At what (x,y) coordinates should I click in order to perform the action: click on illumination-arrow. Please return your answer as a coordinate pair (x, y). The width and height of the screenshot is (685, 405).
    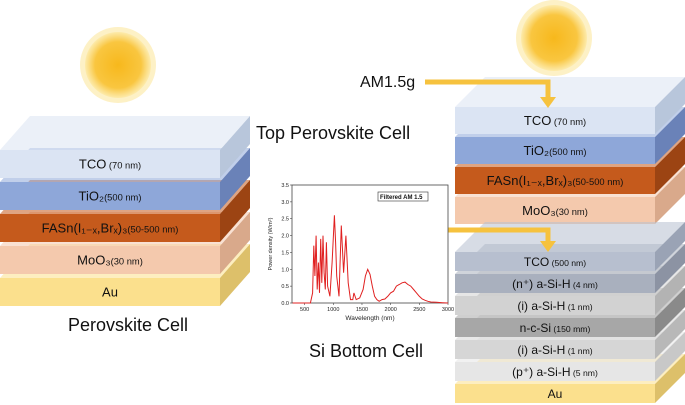
    Looking at the image, I should click on (490, 93).